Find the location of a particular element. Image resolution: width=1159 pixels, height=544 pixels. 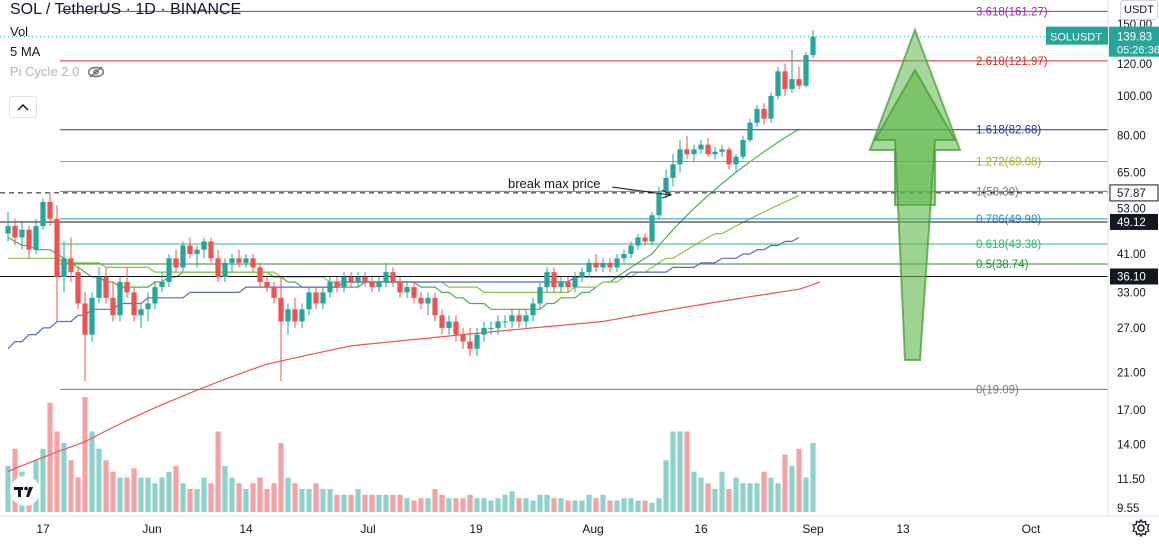

break-max-price-note: break max price is located at coordinates (554, 183).